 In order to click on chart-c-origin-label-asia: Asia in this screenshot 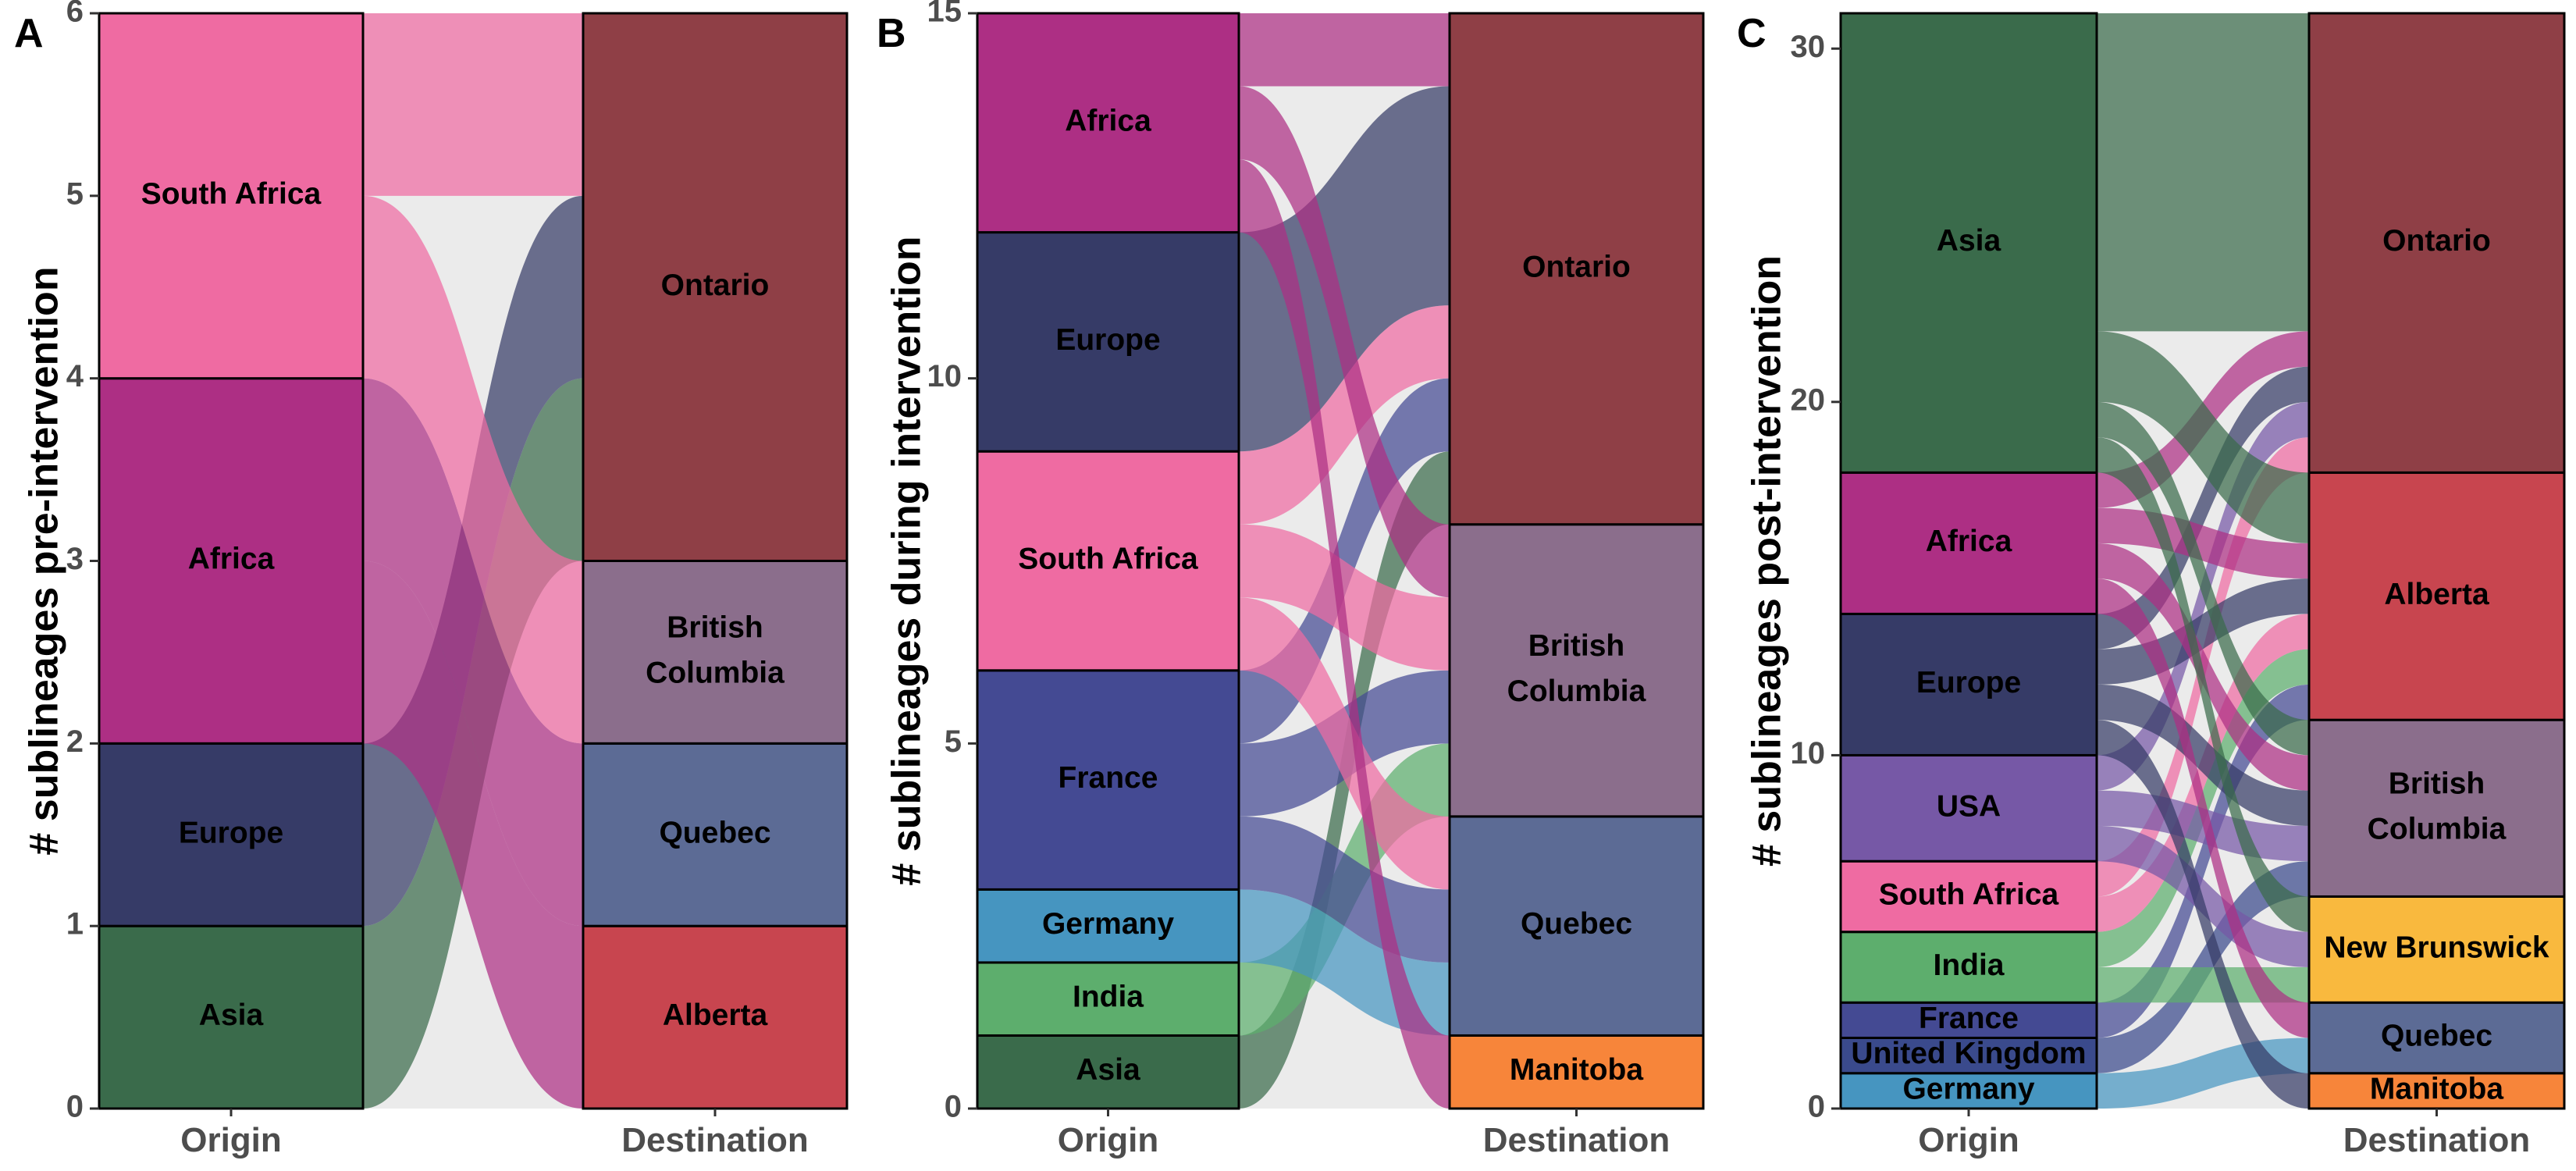, I will do `click(1969, 241)`.